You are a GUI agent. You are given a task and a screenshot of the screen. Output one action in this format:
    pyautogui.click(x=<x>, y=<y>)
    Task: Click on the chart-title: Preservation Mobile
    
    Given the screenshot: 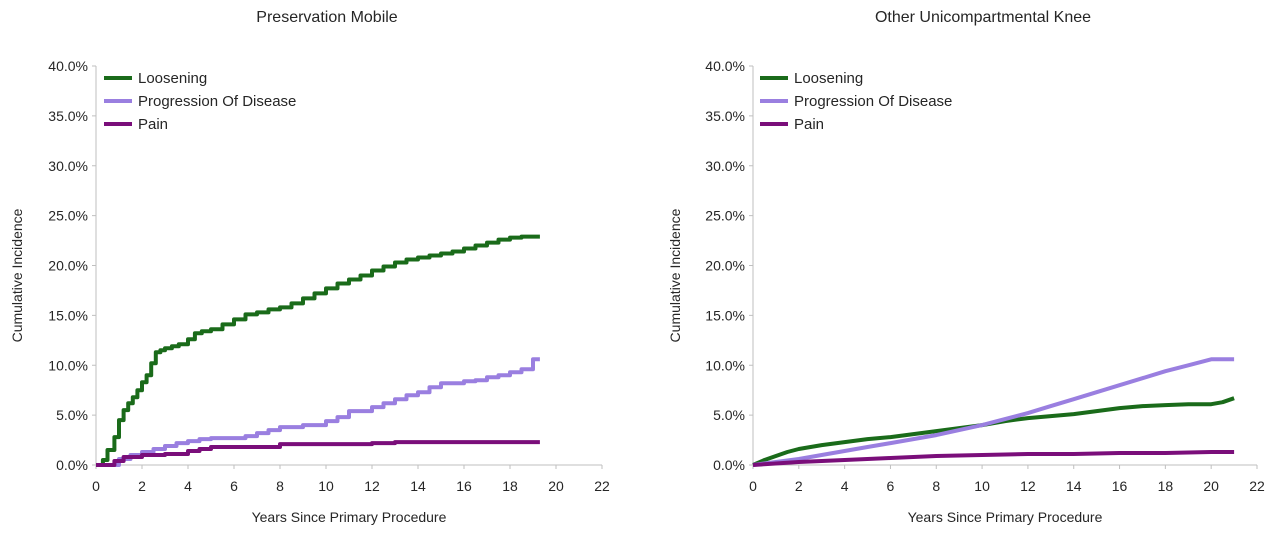 What is the action you would take?
    pyautogui.click(x=327, y=17)
    